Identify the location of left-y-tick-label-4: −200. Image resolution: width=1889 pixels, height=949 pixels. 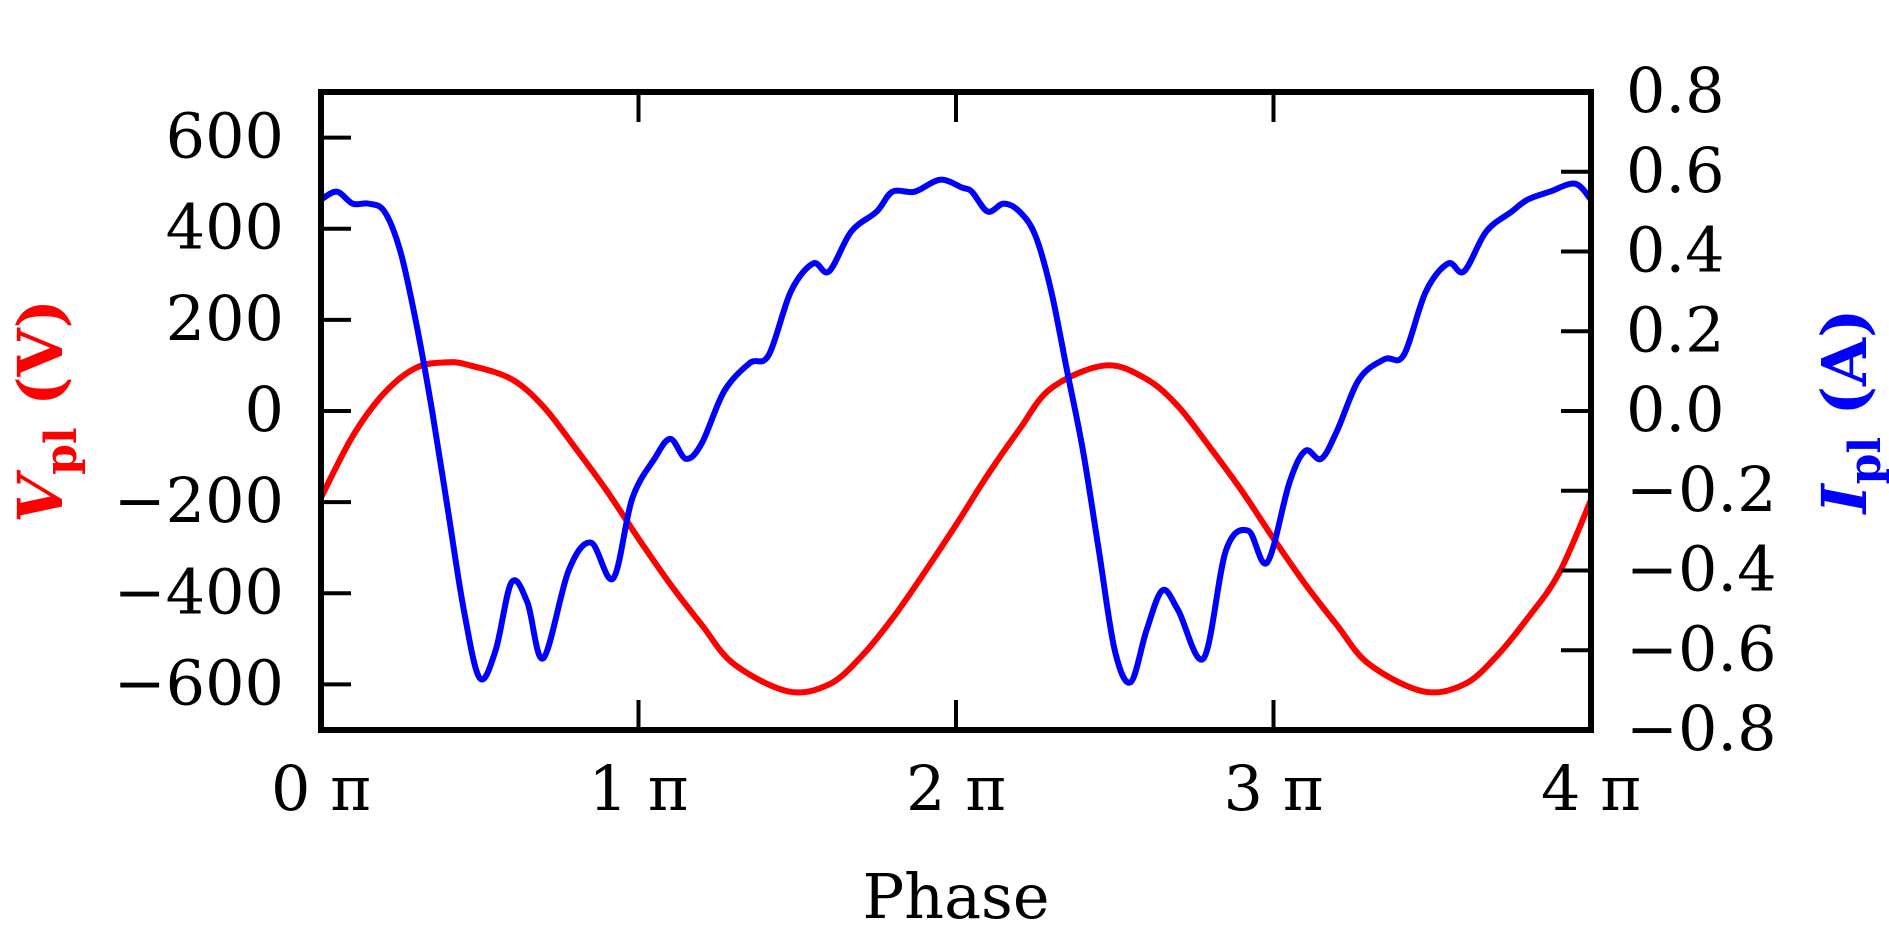
(199, 500).